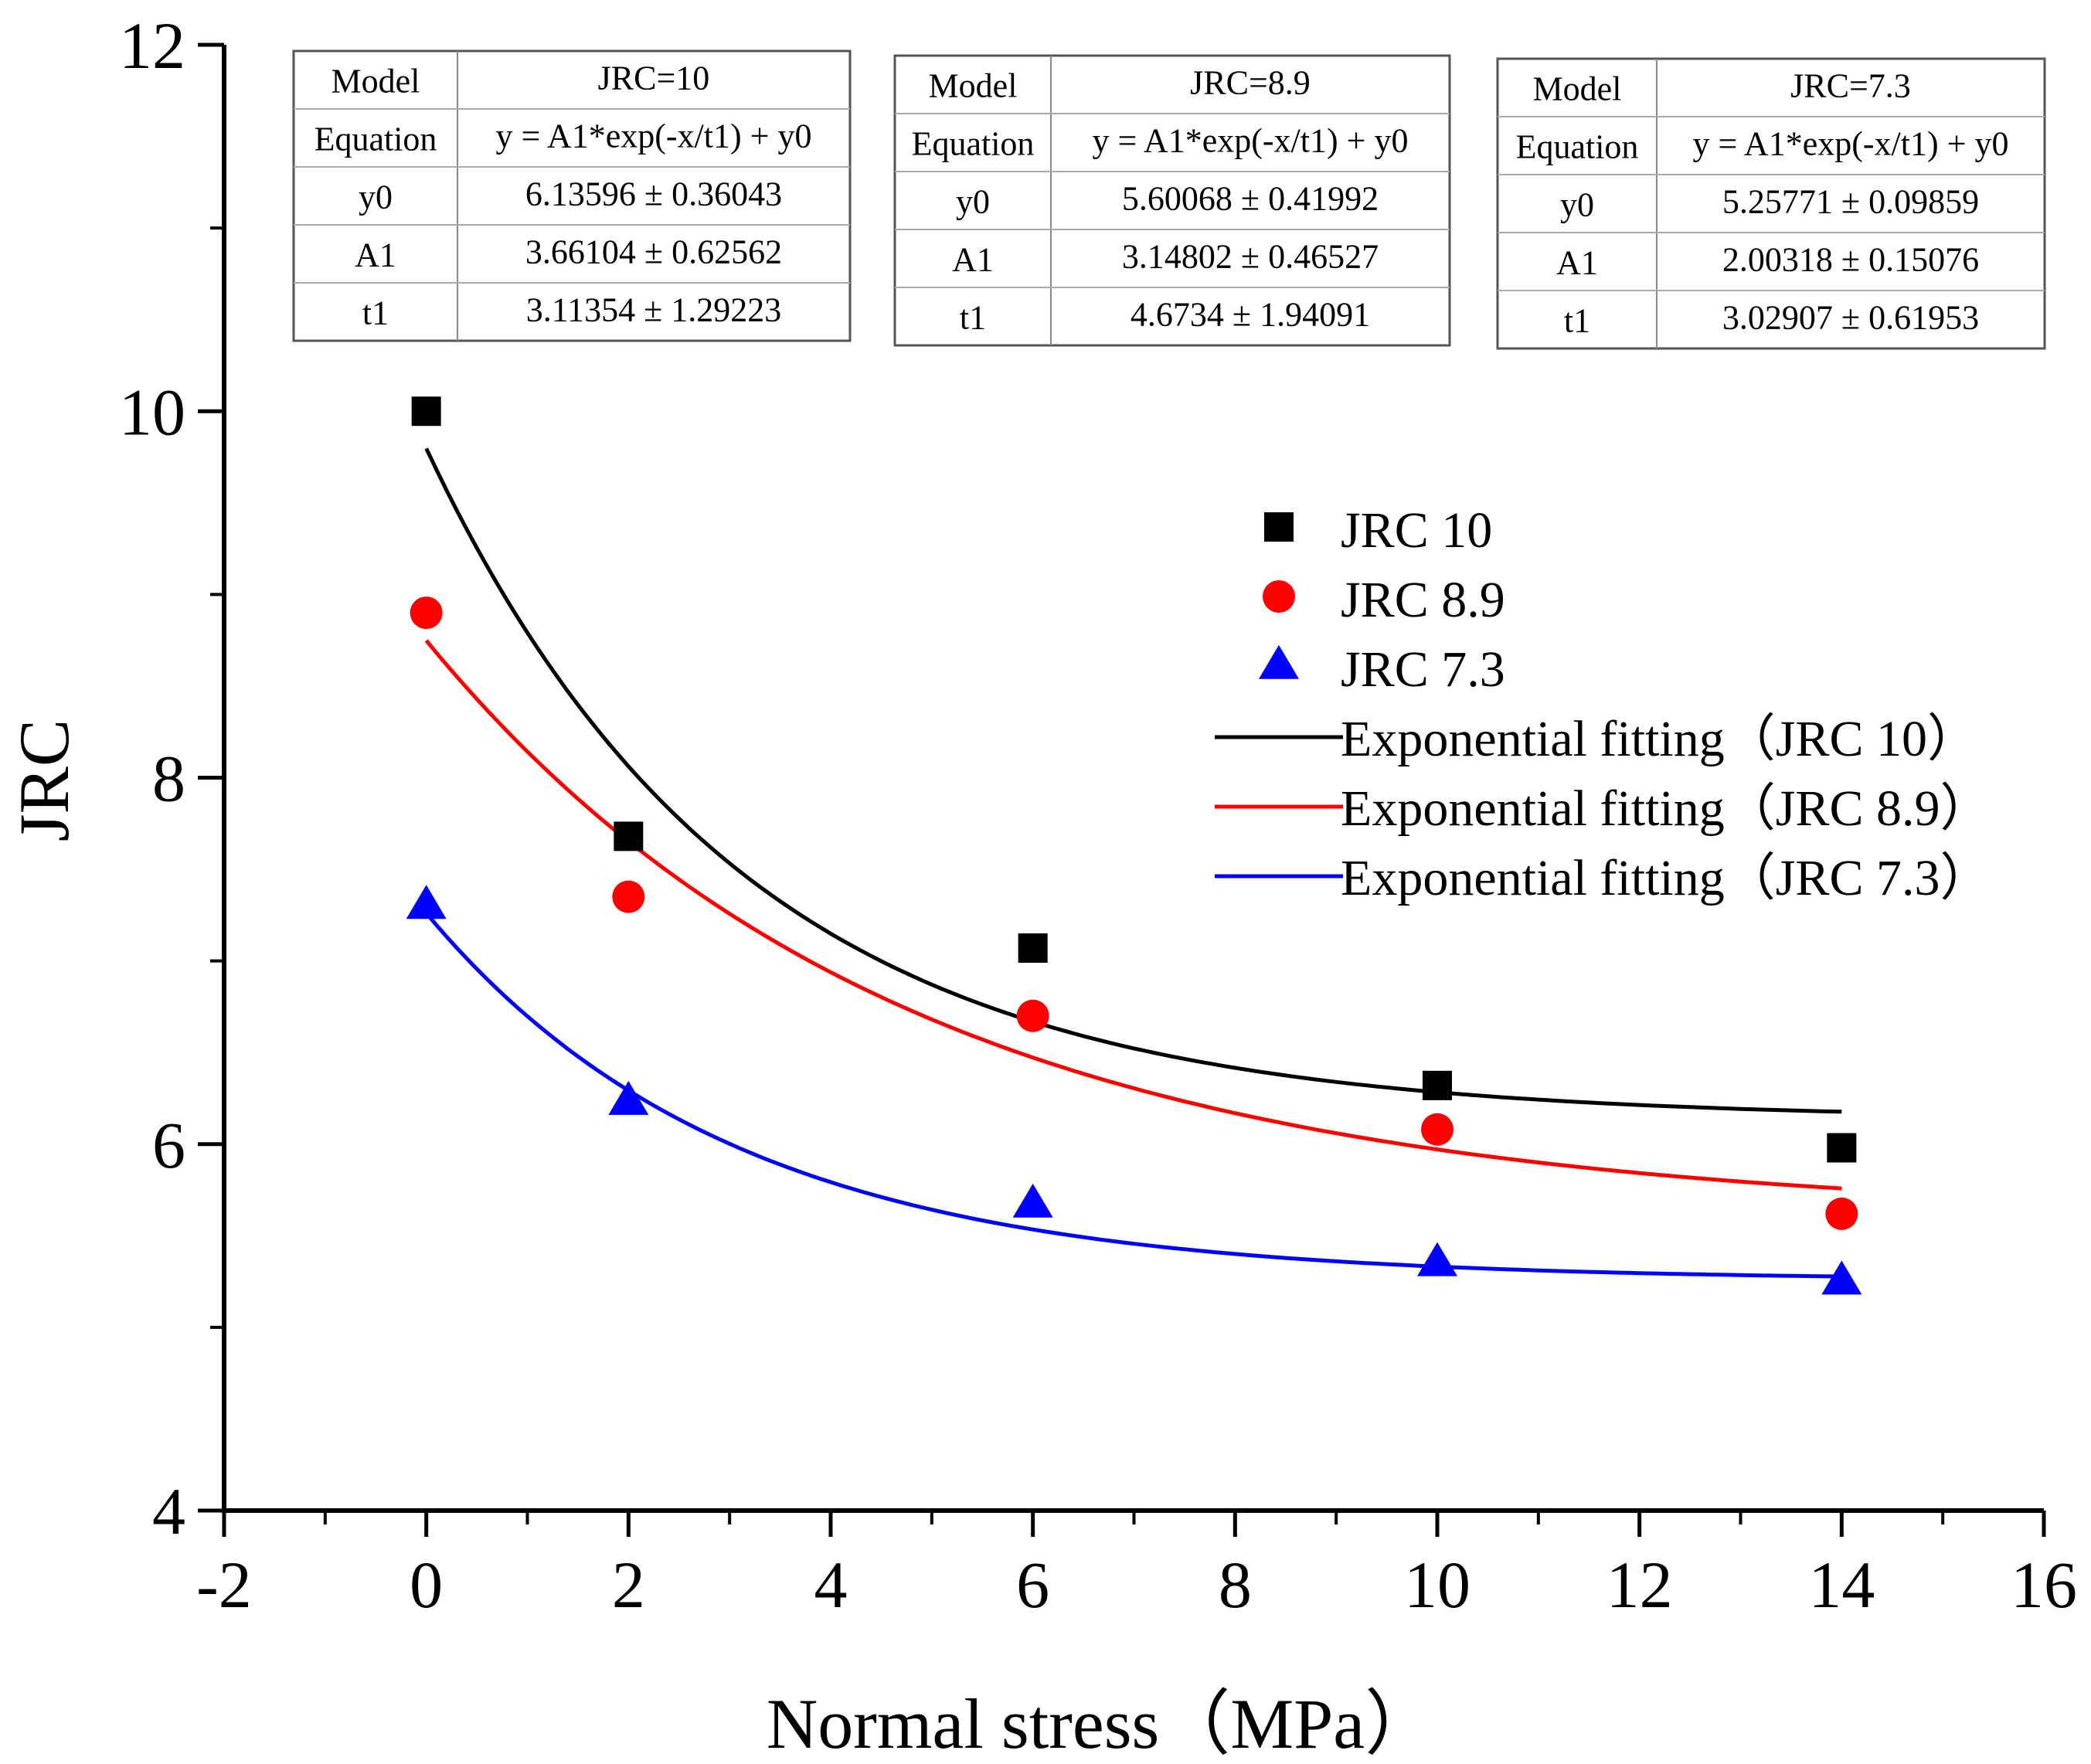  What do you see at coordinates (1423, 669) in the screenshot?
I see `legend-label-2: JRC 7.3` at bounding box center [1423, 669].